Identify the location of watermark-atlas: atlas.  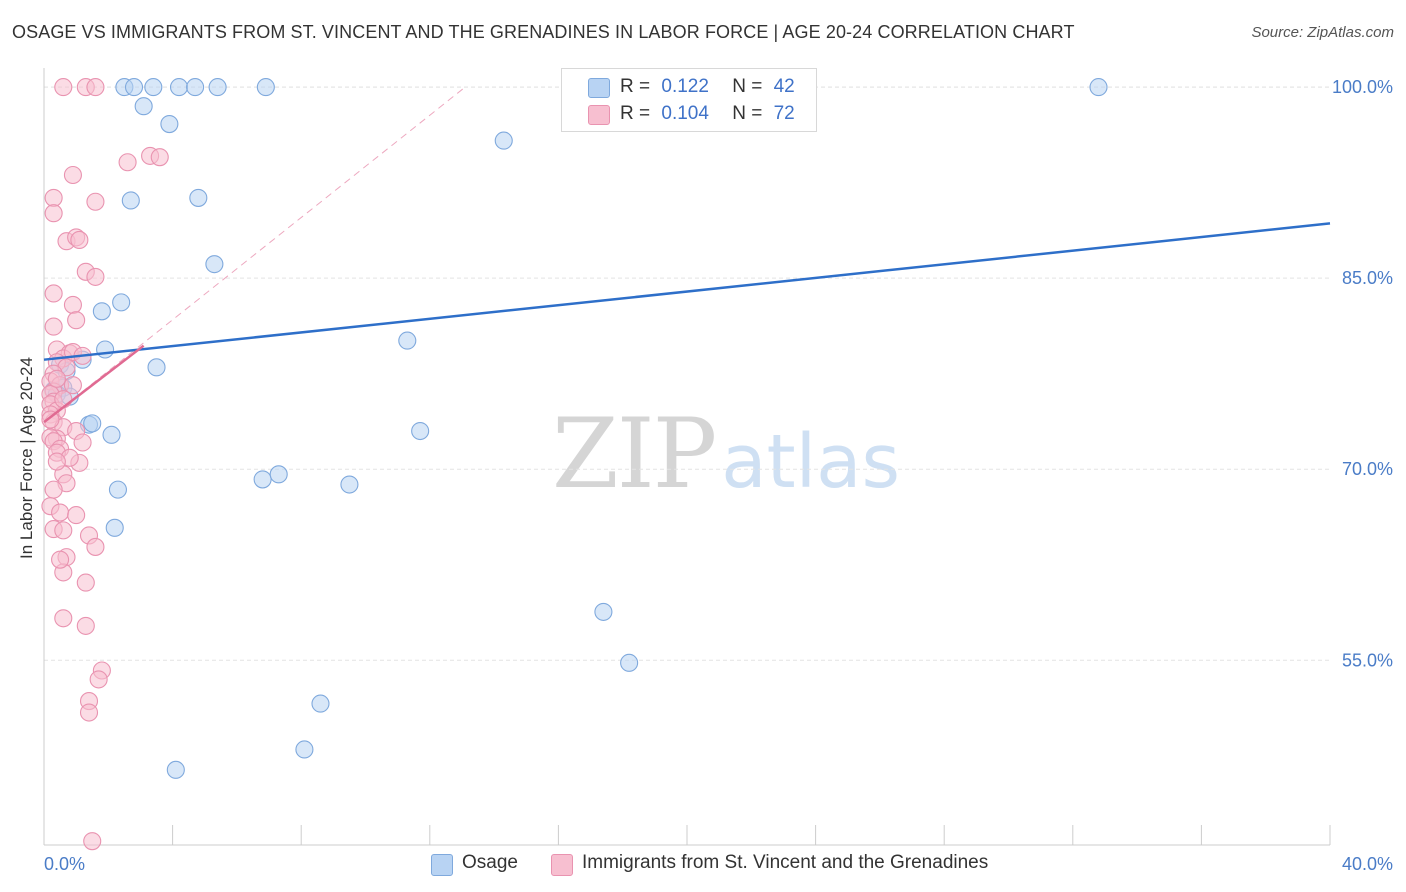
(811, 462).